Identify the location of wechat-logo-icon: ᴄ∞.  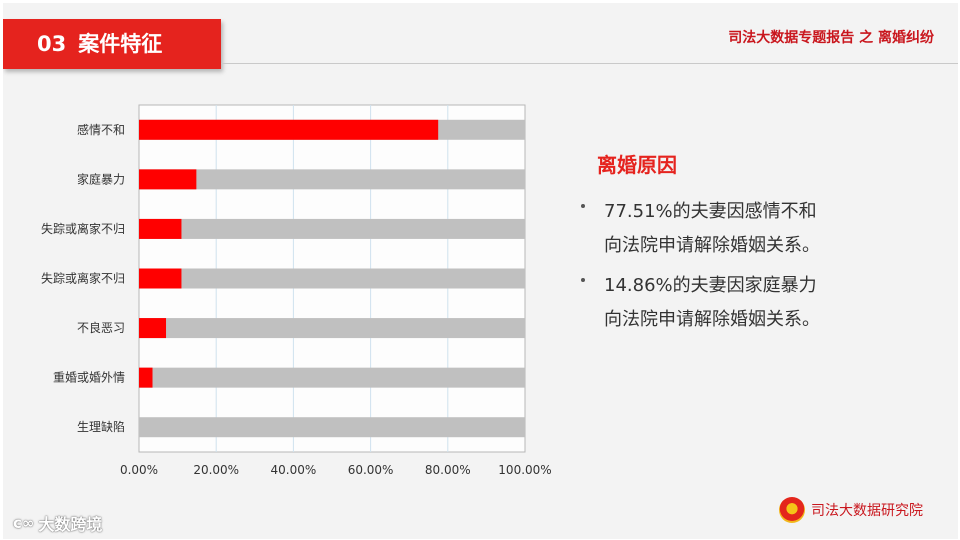
(24, 523).